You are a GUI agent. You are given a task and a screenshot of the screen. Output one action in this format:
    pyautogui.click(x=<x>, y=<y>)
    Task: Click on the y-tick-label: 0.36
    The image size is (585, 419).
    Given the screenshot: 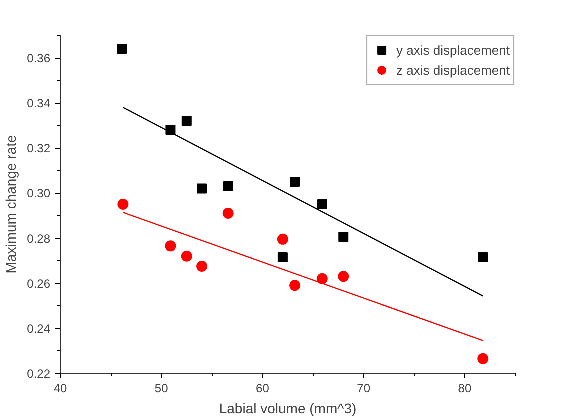 What is the action you would take?
    pyautogui.click(x=39, y=59)
    